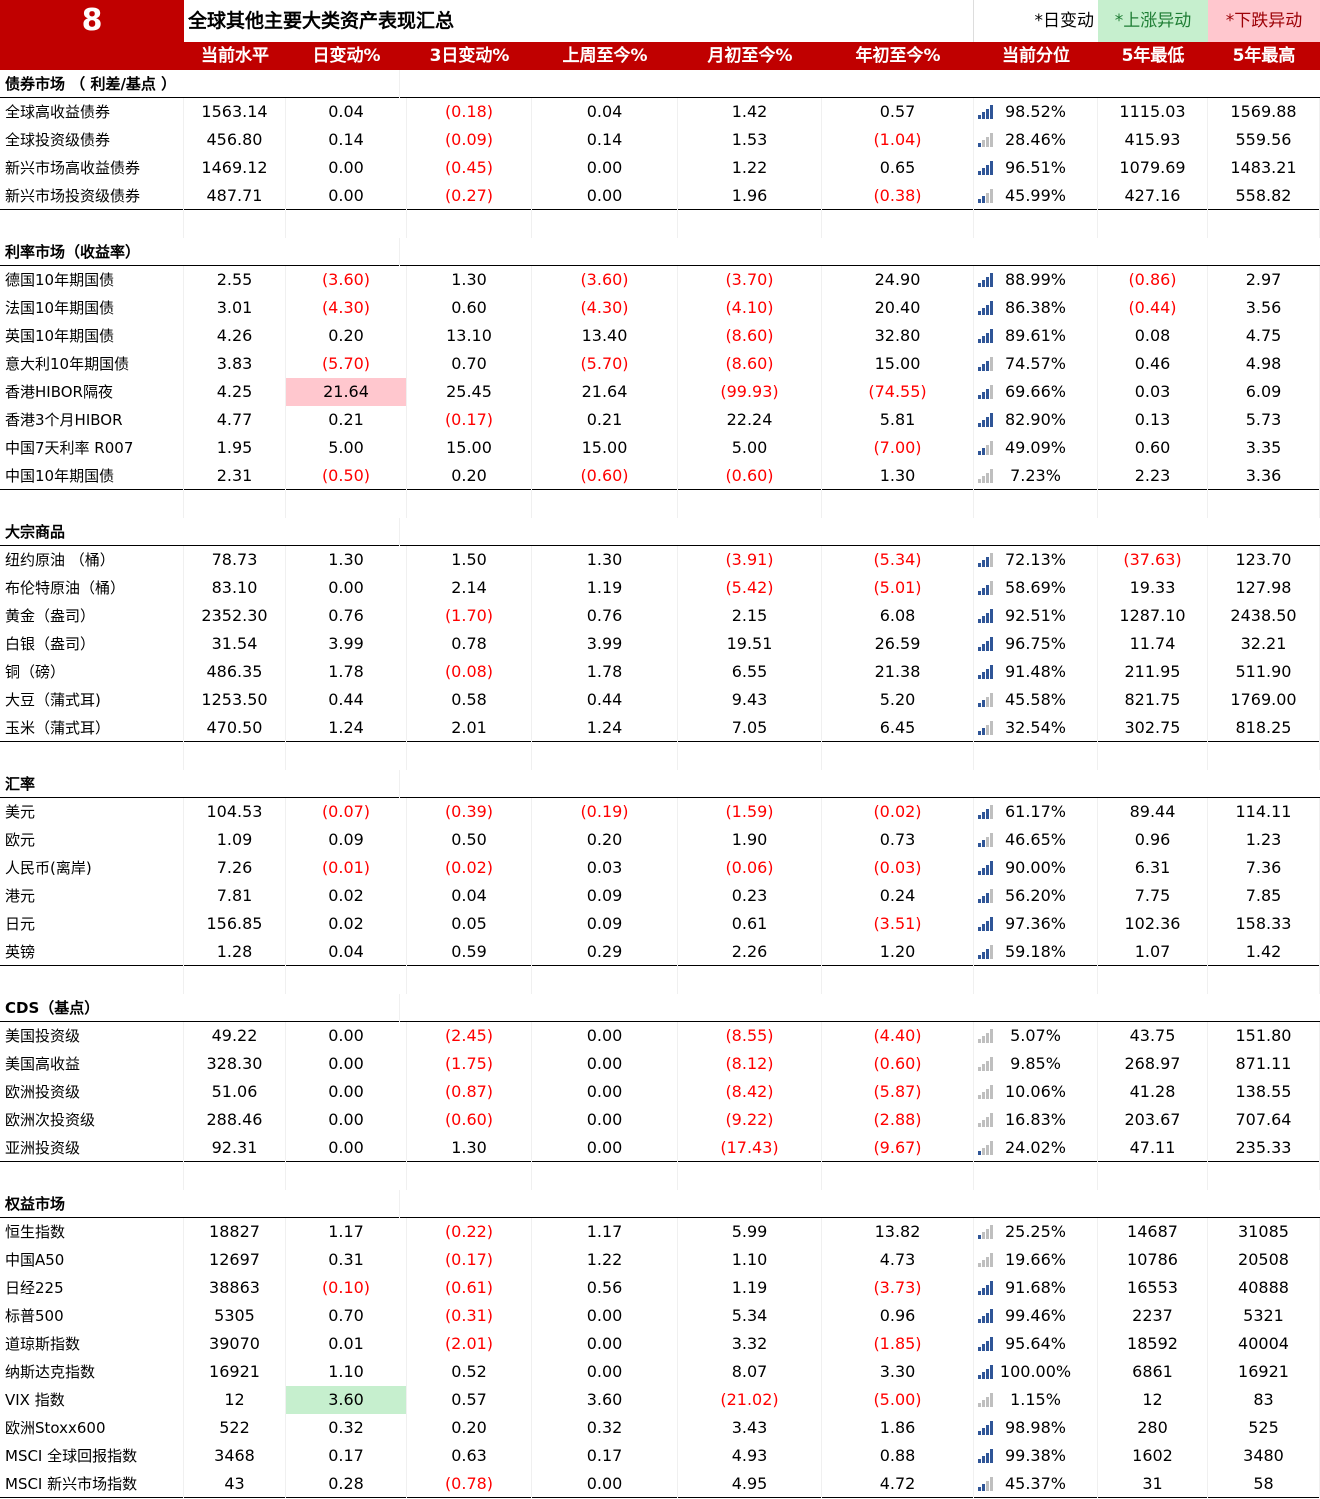 Image resolution: width=1320 pixels, height=1499 pixels. What do you see at coordinates (898, 924) in the screenshot?
I see `cell-ytd: (3.51)` at bounding box center [898, 924].